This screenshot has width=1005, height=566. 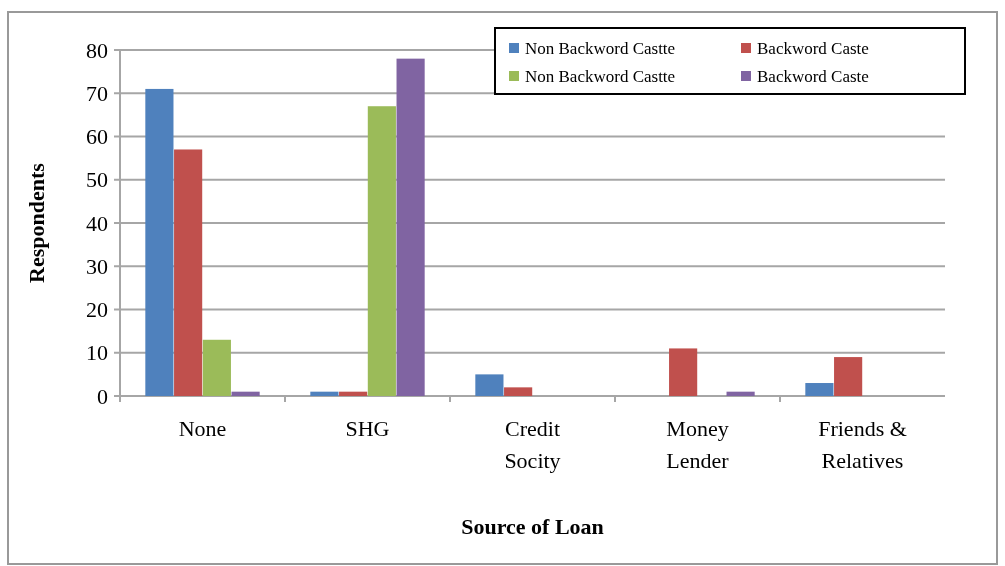 What do you see at coordinates (97, 137) in the screenshot?
I see `y-tick-label: 60` at bounding box center [97, 137].